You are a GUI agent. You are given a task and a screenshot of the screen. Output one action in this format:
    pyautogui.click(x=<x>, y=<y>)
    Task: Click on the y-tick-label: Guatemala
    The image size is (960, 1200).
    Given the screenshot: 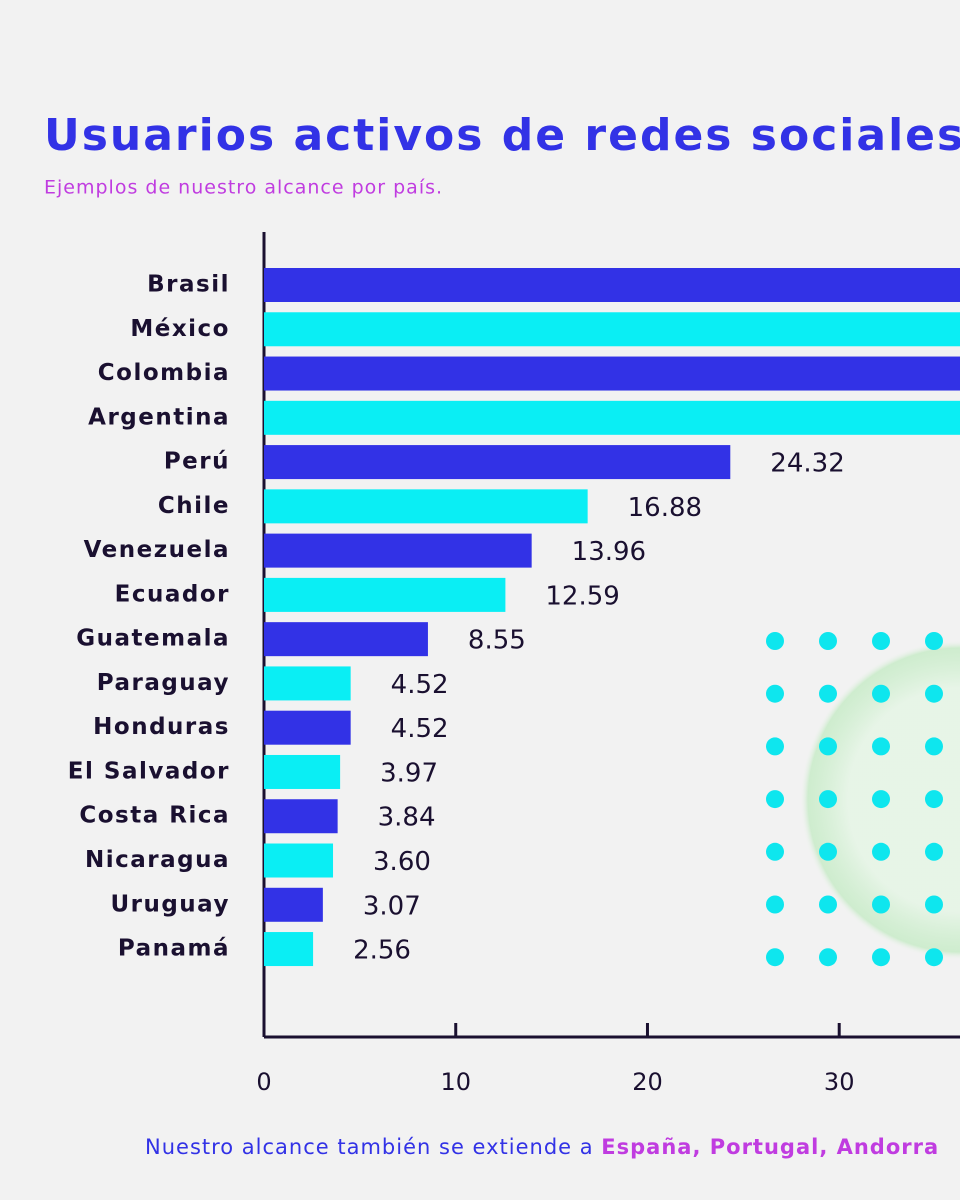 What is the action you would take?
    pyautogui.click(x=153, y=639)
    